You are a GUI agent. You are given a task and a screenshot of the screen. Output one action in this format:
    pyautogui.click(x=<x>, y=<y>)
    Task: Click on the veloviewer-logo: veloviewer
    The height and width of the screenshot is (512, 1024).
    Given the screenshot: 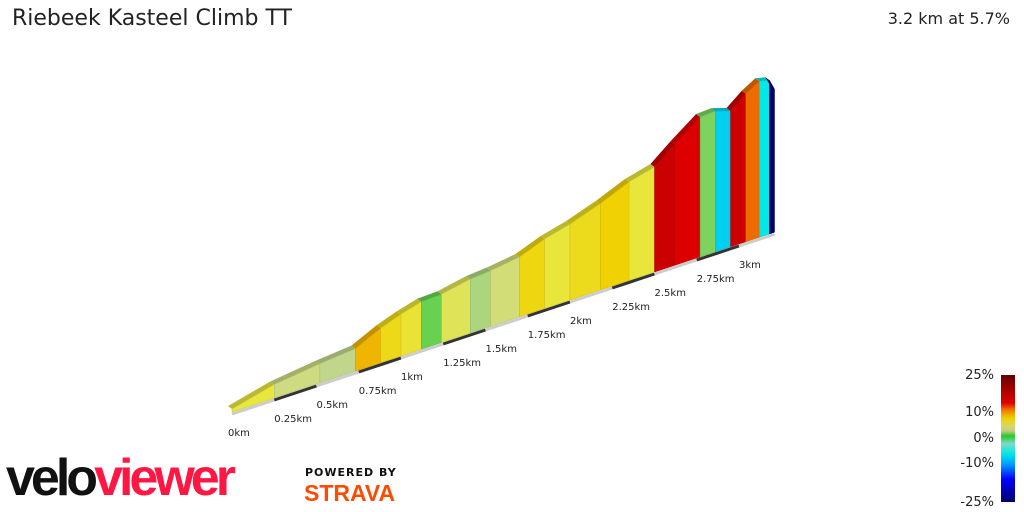 What is the action you would take?
    pyautogui.click(x=121, y=478)
    